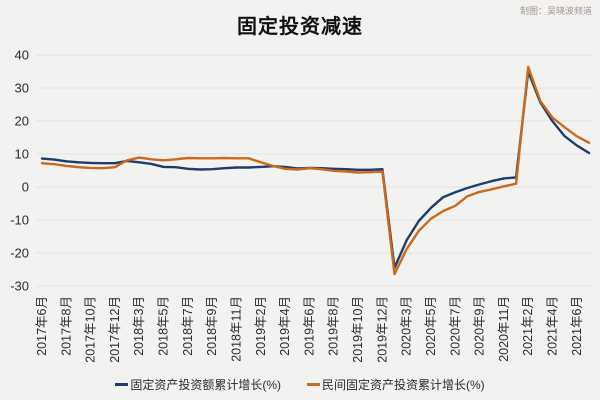 The image size is (600, 400). What do you see at coordinates (25, 187) in the screenshot?
I see `y-tick-label: 0` at bounding box center [25, 187].